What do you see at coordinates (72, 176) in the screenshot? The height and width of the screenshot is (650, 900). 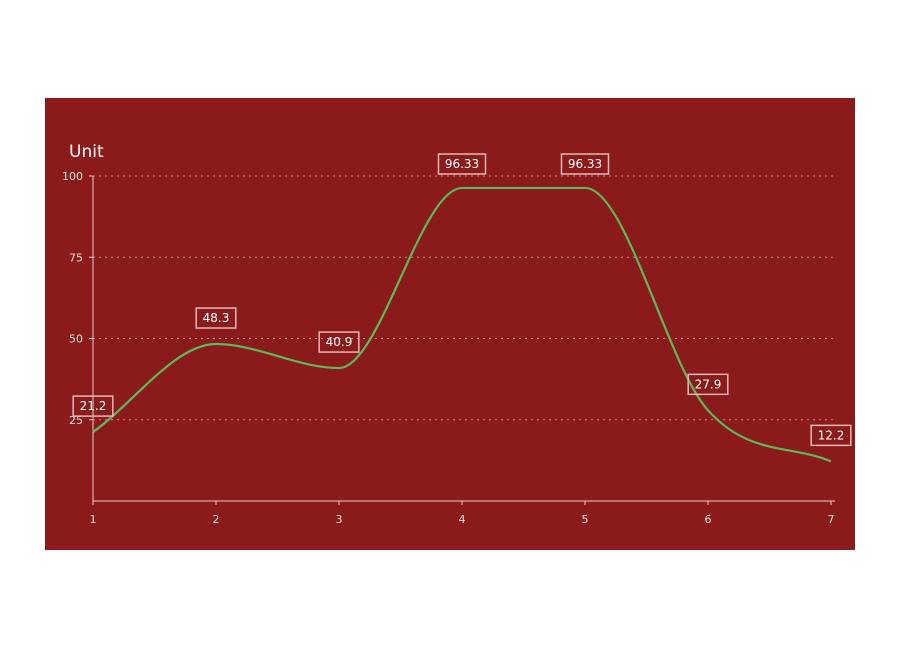 I see `y-tick-label: 100` at bounding box center [72, 176].